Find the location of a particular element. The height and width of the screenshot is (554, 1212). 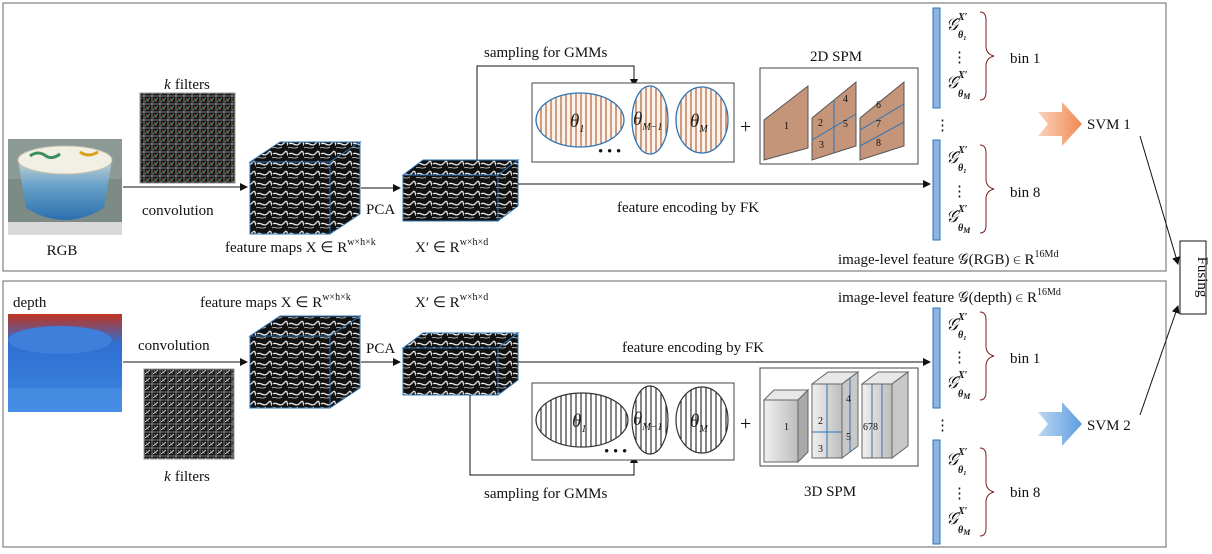

svg-text: 2 is located at coordinates (820, 421).